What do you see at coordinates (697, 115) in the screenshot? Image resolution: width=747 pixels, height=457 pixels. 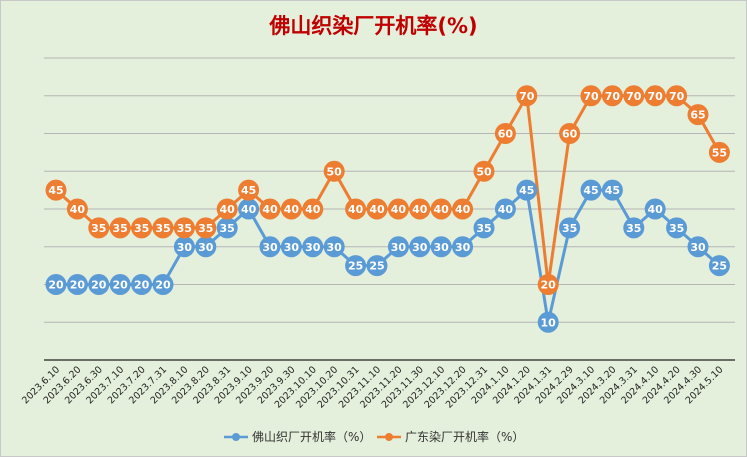 I see `data-label: 65` at bounding box center [697, 115].